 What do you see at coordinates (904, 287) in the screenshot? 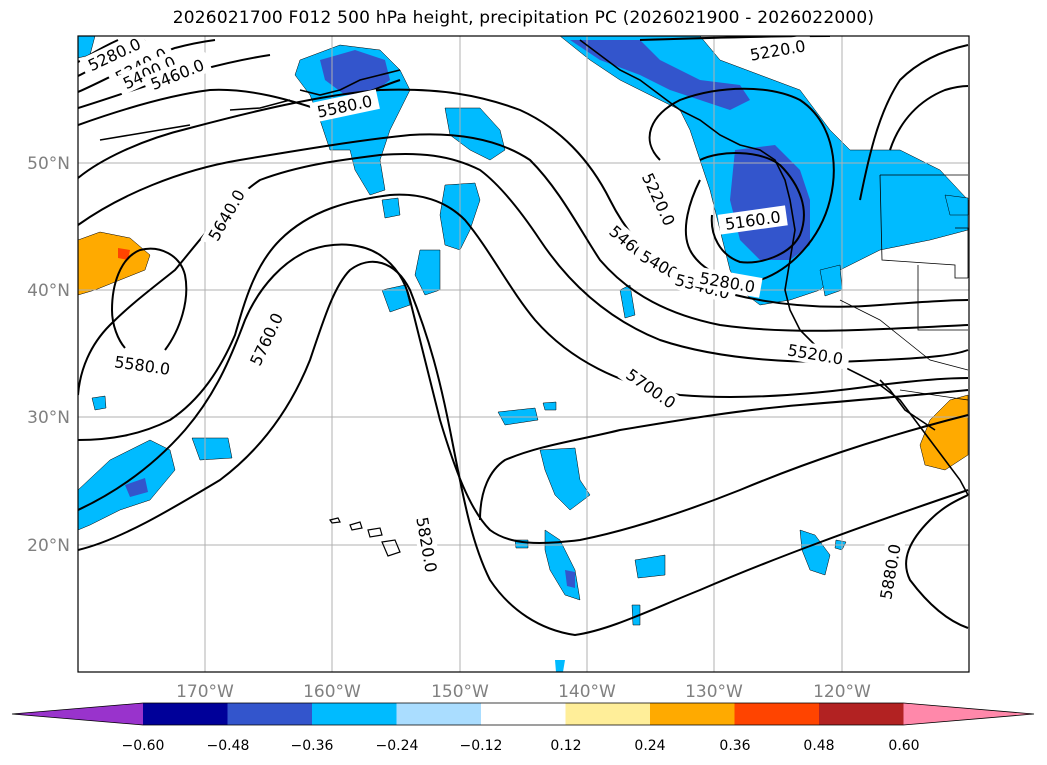
I see `political-borders` at bounding box center [904, 287].